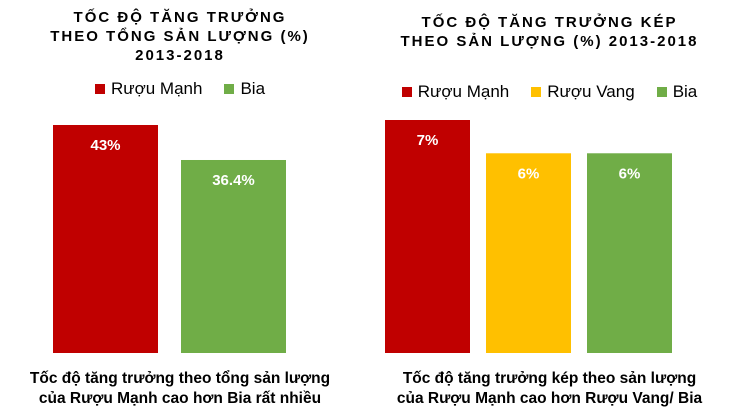 This screenshot has height=419, width=739. I want to click on chart-title-line: THEO TỔNG SẢN LƯỢNG (%), so click(180, 36).